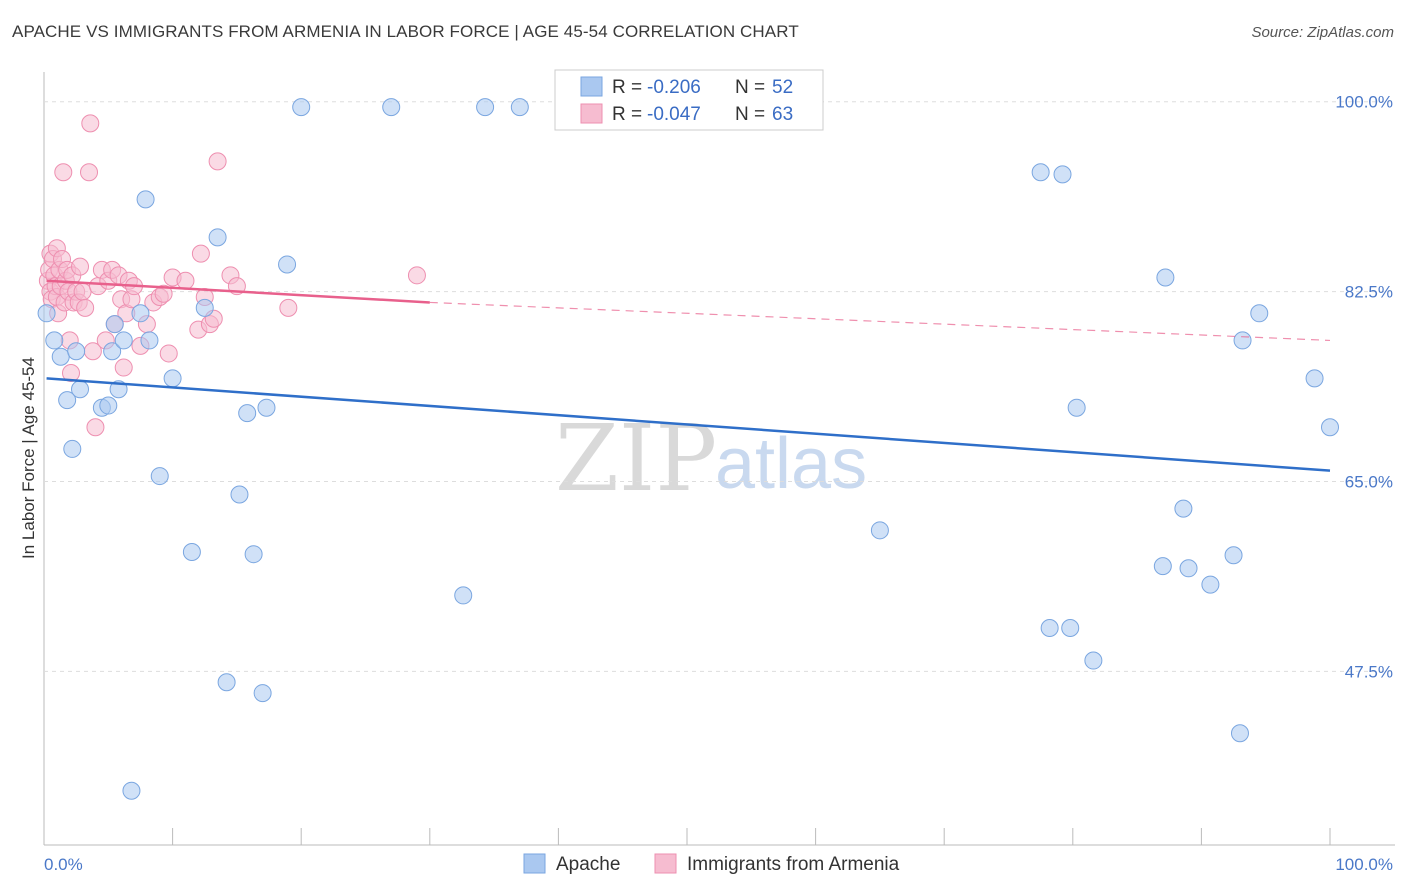  What do you see at coordinates (782, 87) in the screenshot?
I see `legend-apache-n-value: 52` at bounding box center [782, 87].